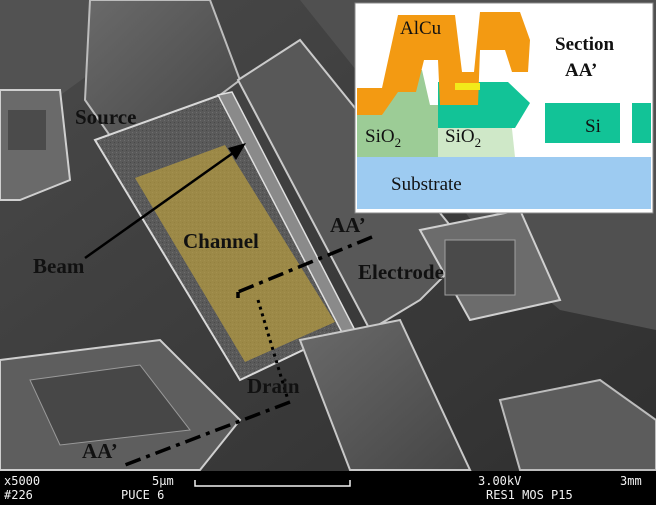 The width and height of the screenshot is (656, 505). What do you see at coordinates (383, 138) in the screenshot?
I see `inset-label-sio2-left: SiO2` at bounding box center [383, 138].